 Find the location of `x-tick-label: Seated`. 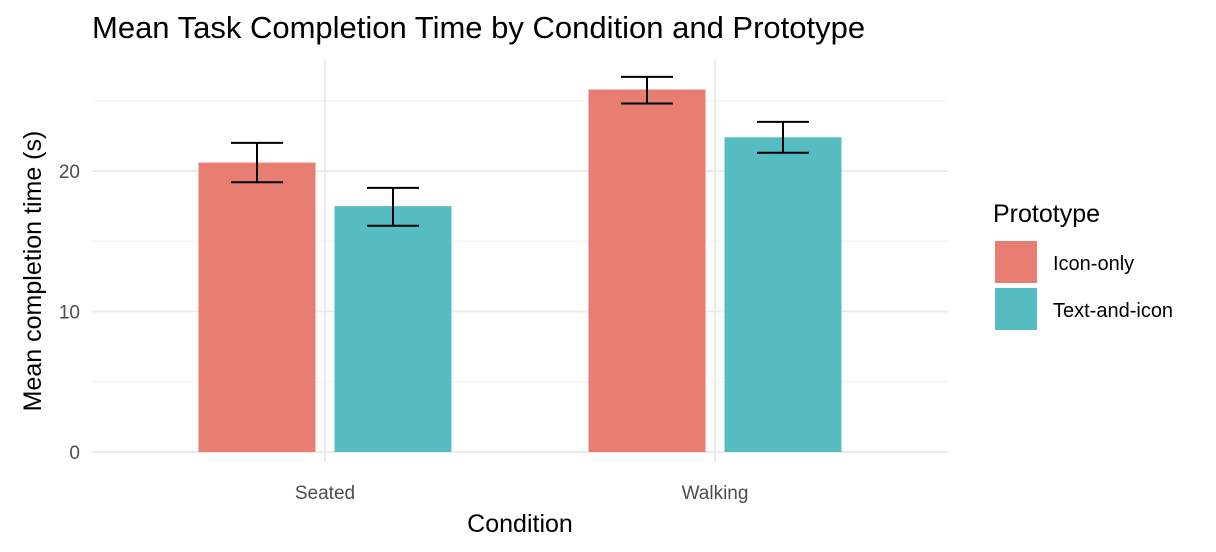

x-tick-label: Seated is located at coordinates (325, 493).